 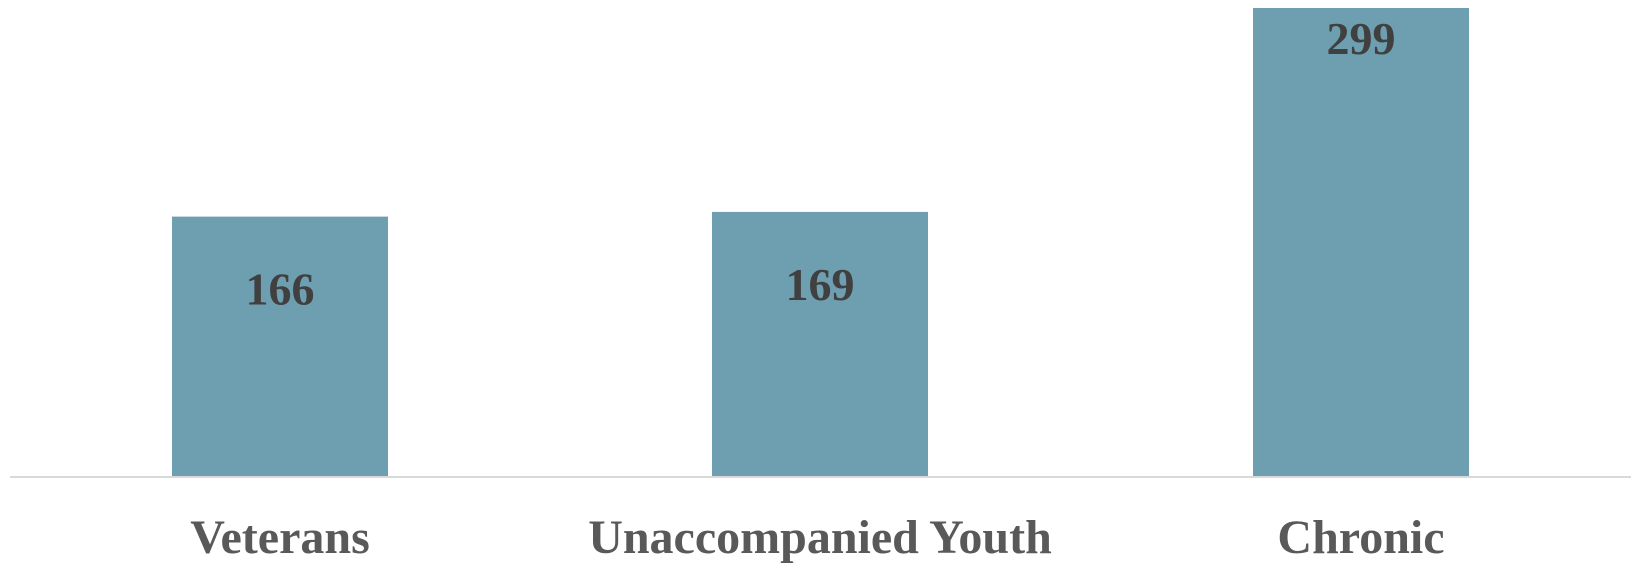 I want to click on category-labels-group: Veterans Unaccompanied Youth Chronic, so click(x=817, y=537).